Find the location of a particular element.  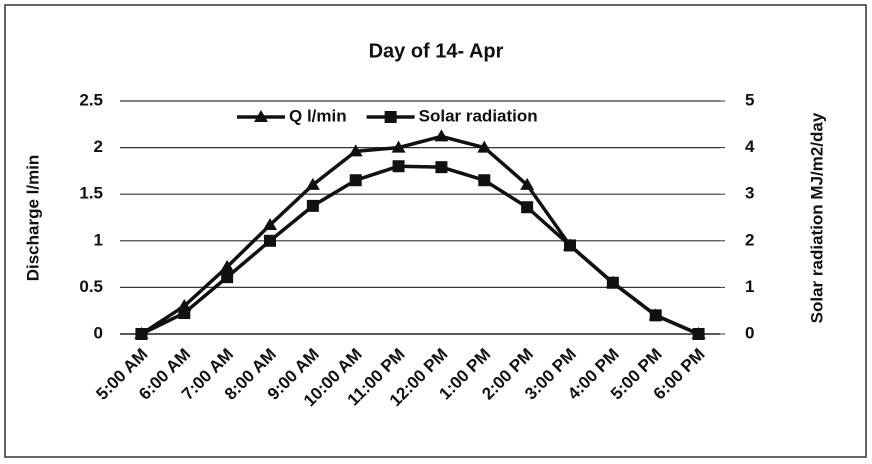

y2-tick-label: 1 is located at coordinates (749, 286).